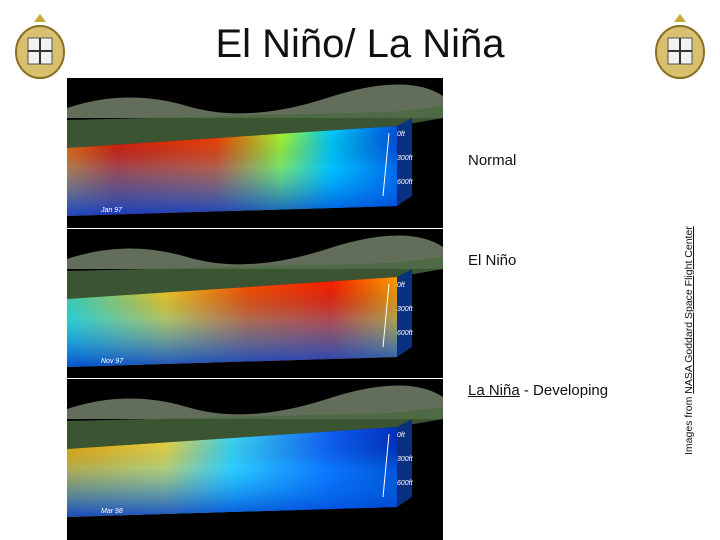  What do you see at coordinates (40, 46) in the screenshot?
I see `crest-left` at bounding box center [40, 46].